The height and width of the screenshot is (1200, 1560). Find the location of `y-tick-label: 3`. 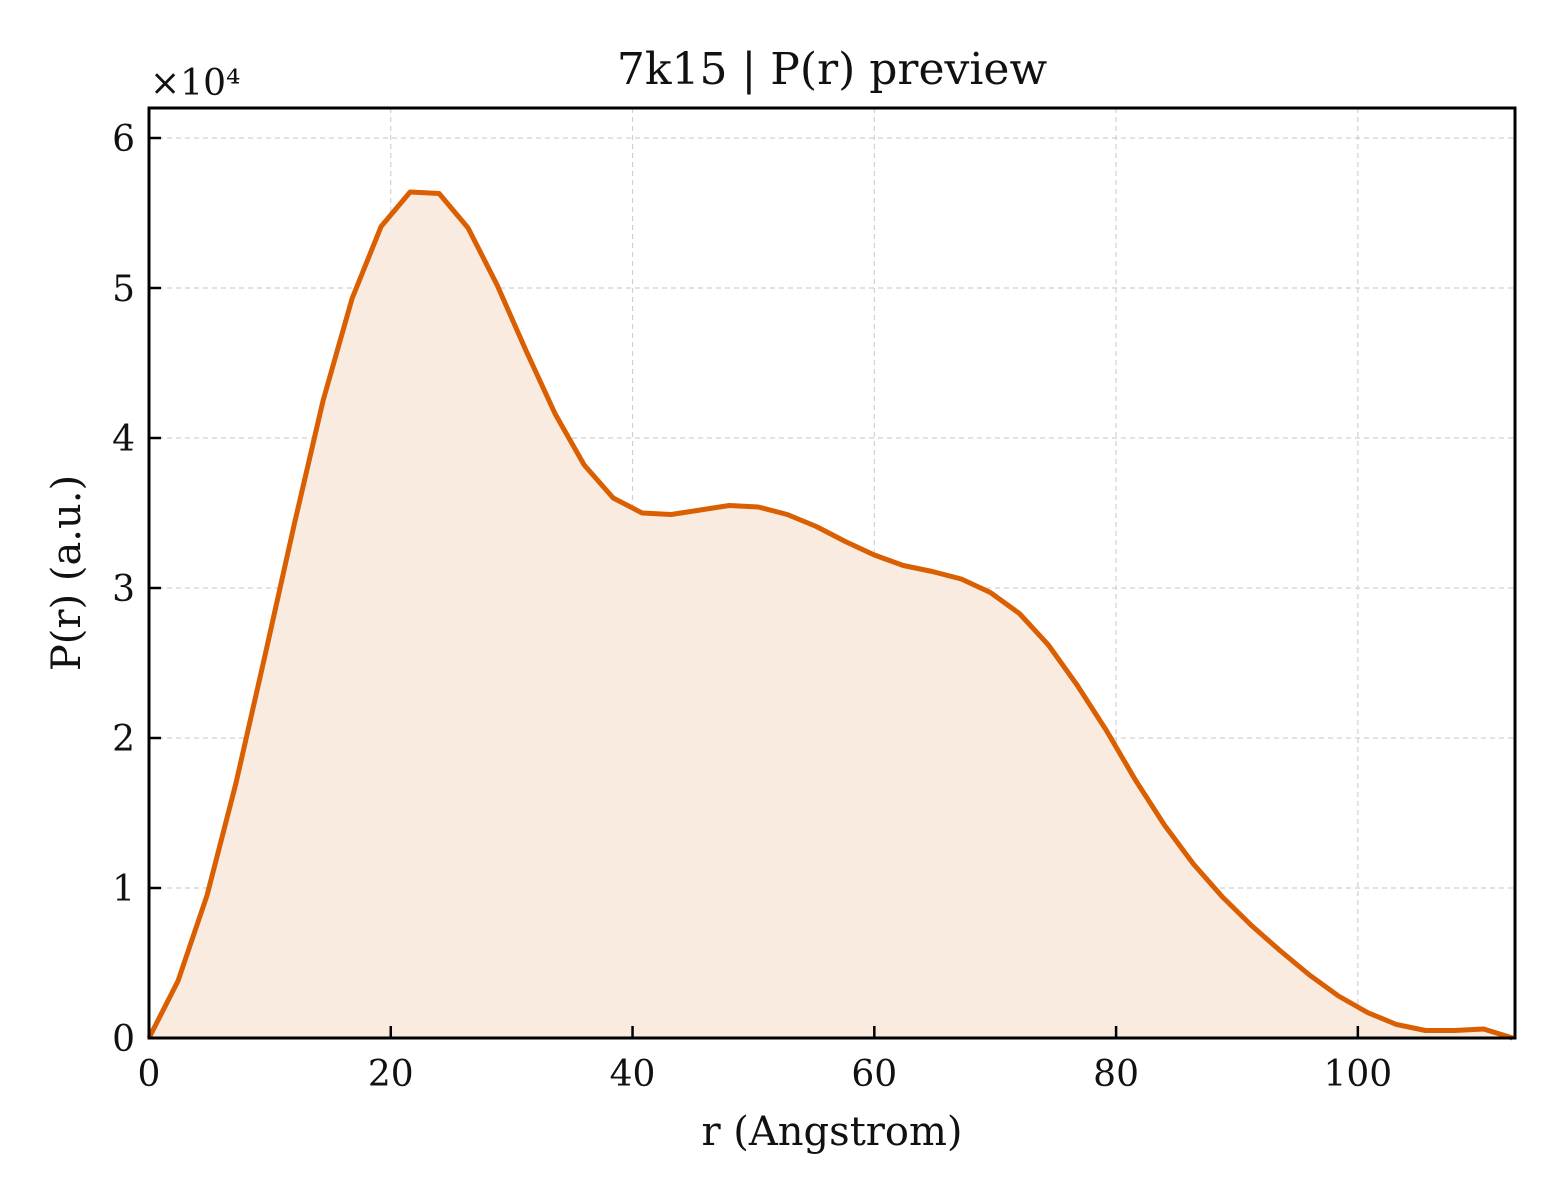

y-tick-label: 3 is located at coordinates (123, 589).